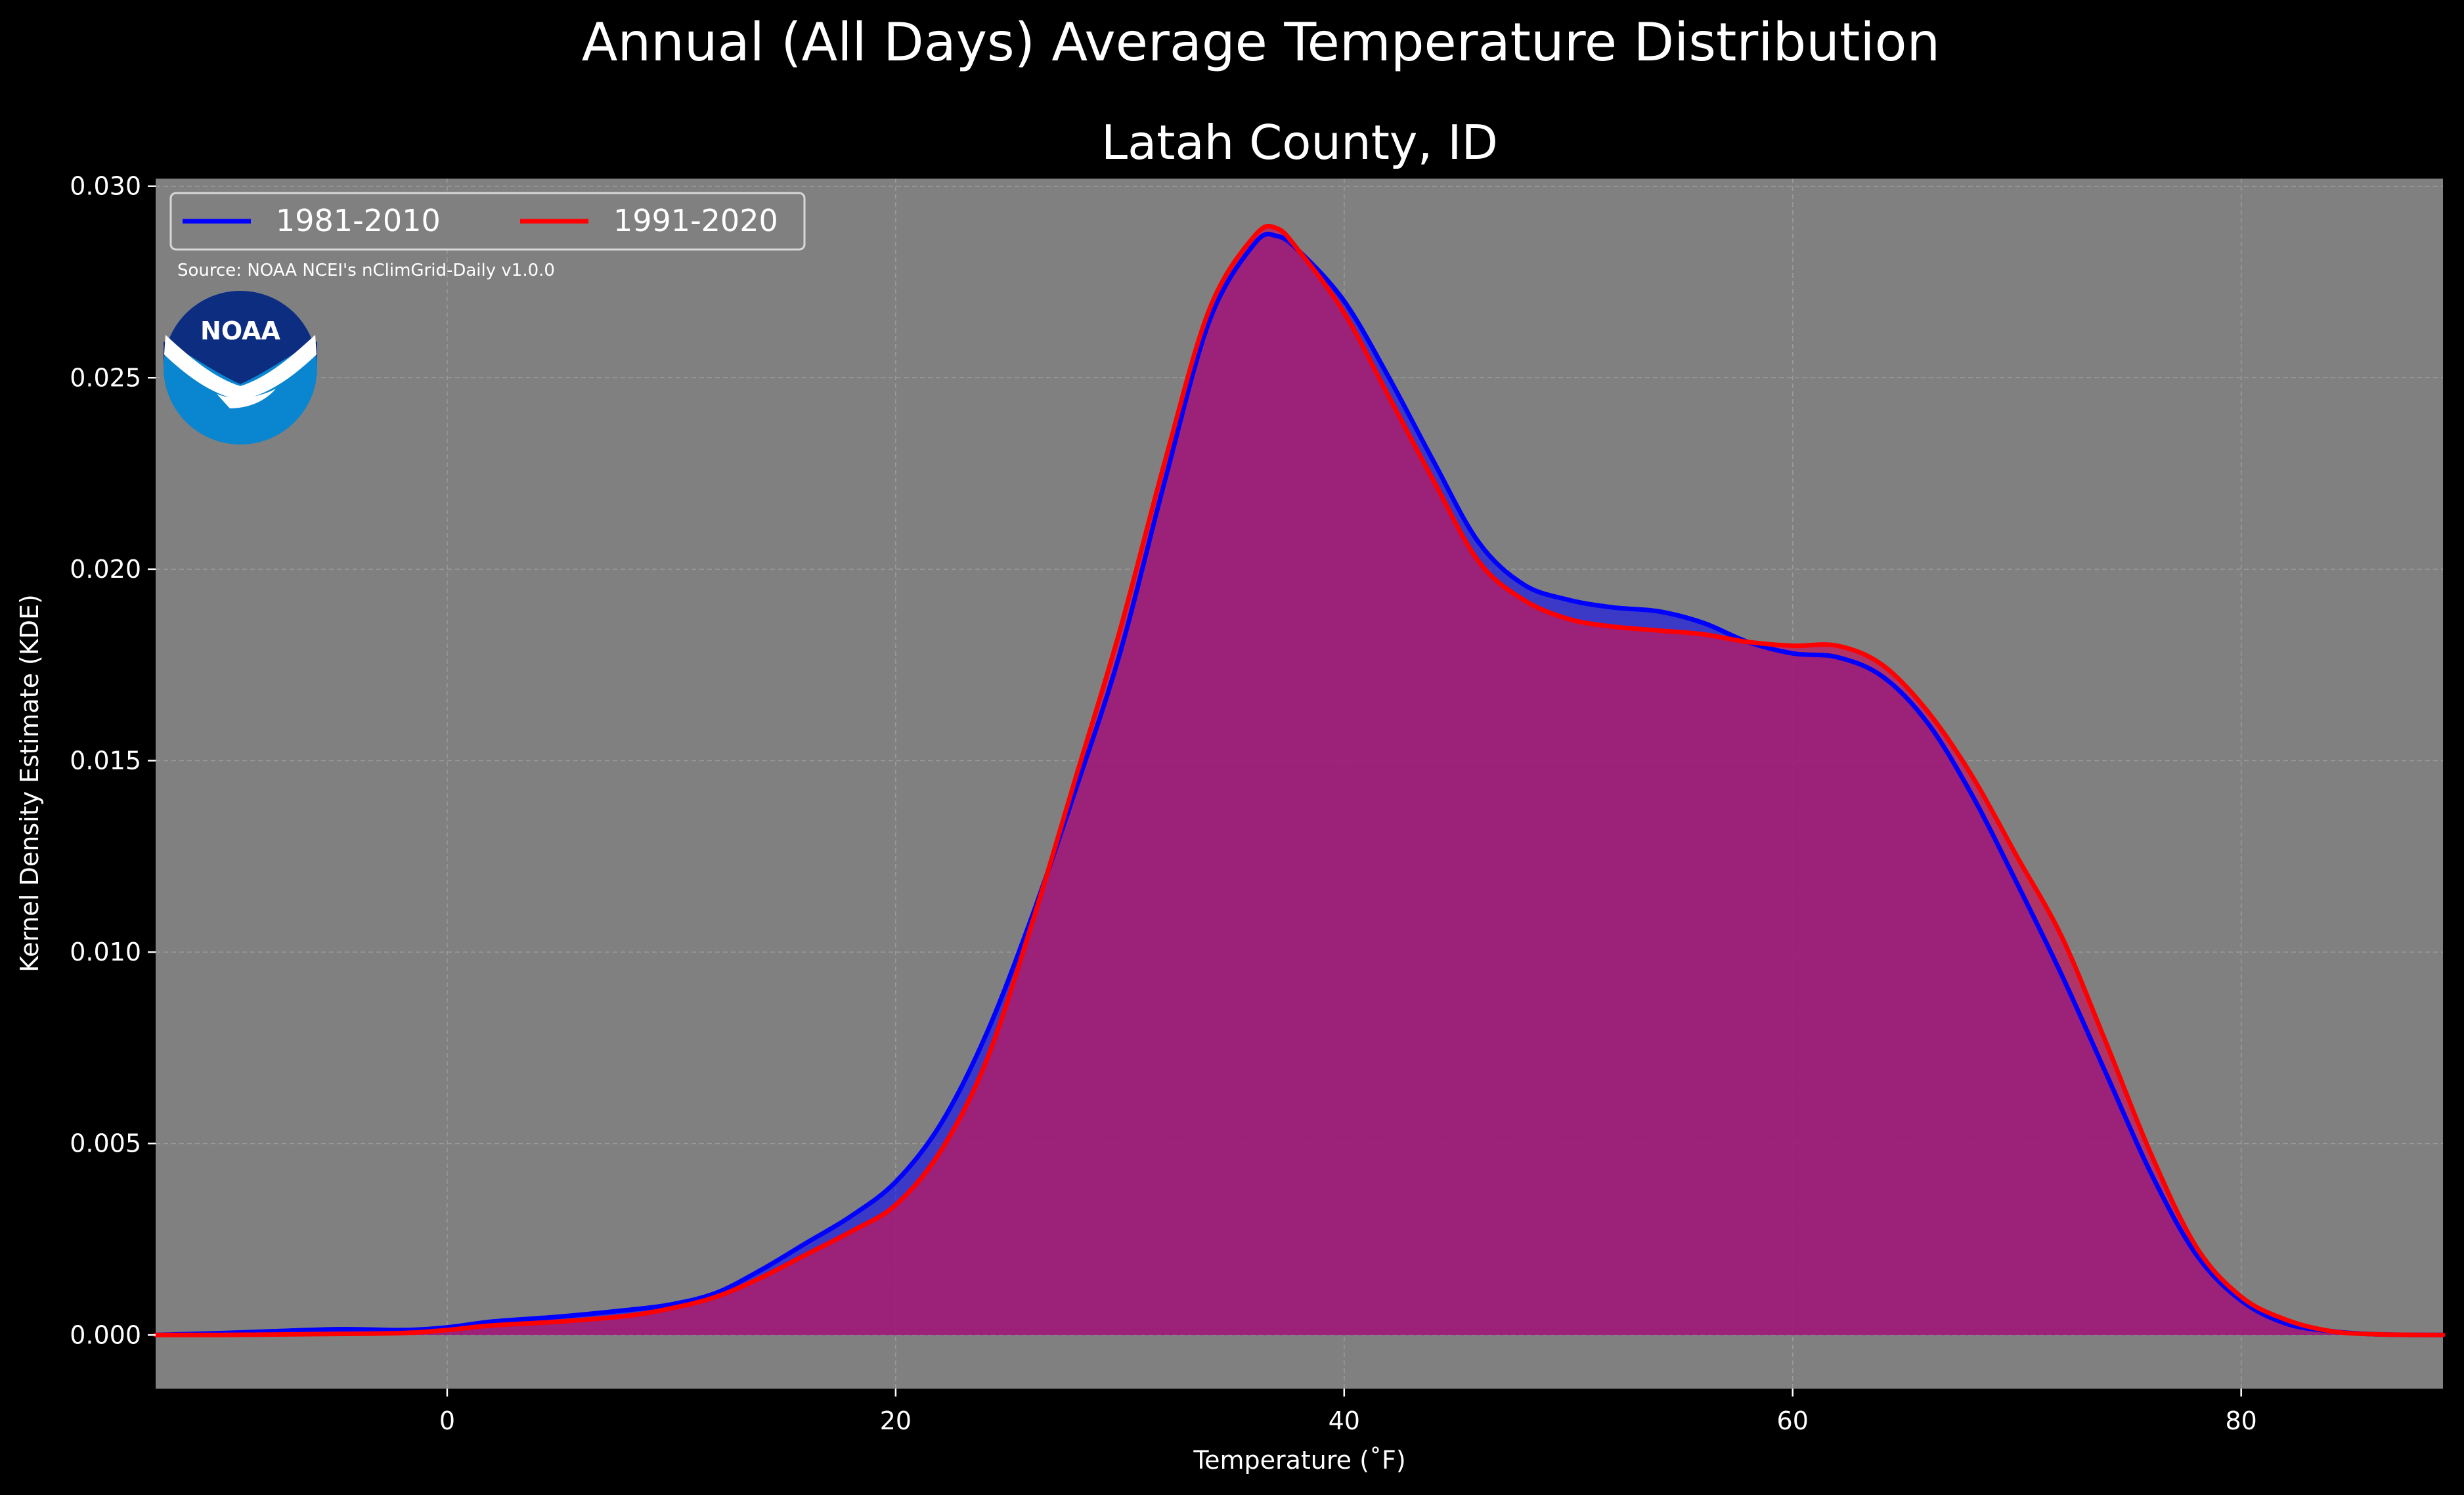  Describe the element at coordinates (2240, 1420) in the screenshot. I see `x-tick-label: 80` at that location.